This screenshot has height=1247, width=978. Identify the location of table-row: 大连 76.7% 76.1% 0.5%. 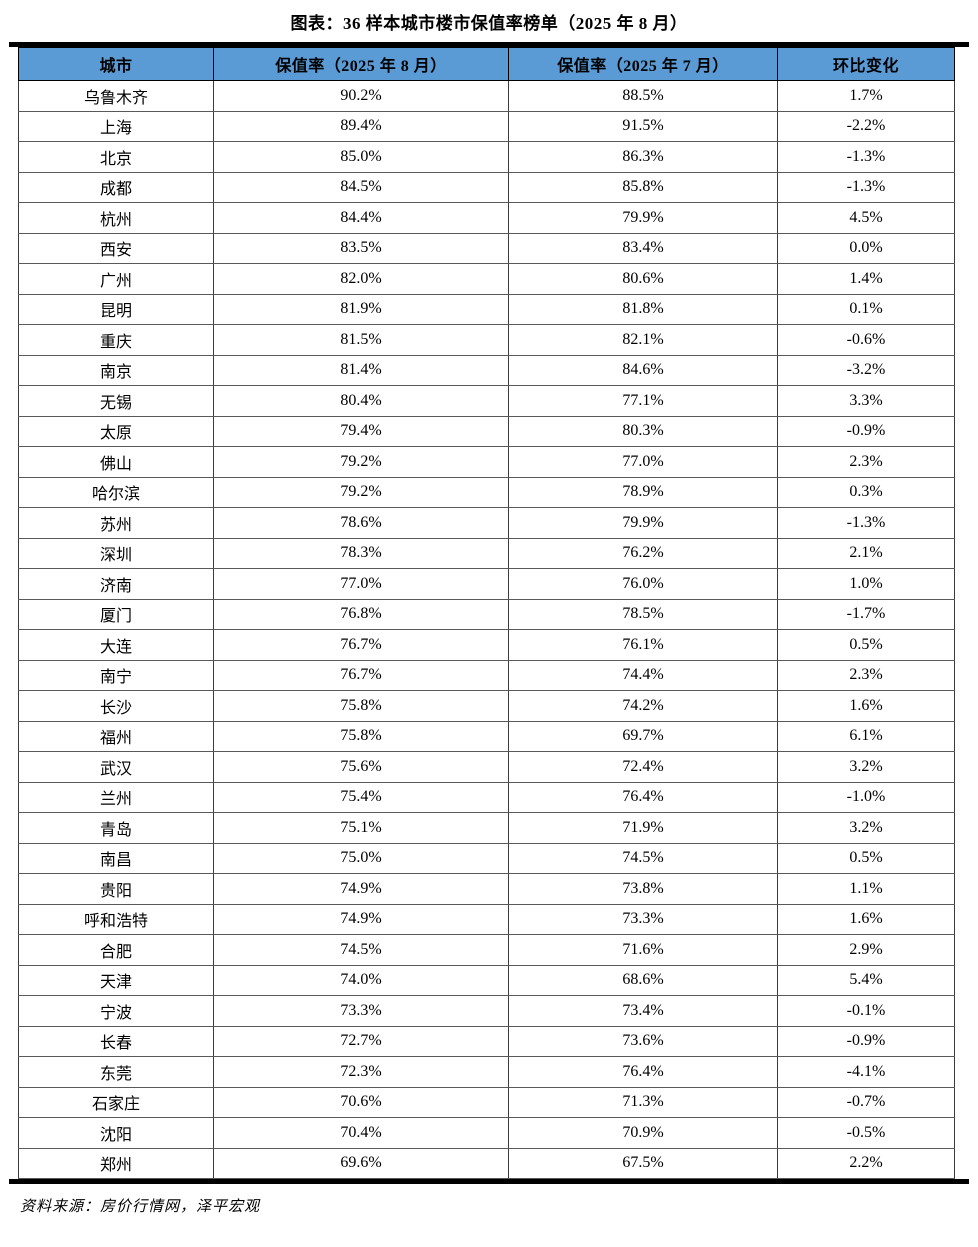
(486, 645).